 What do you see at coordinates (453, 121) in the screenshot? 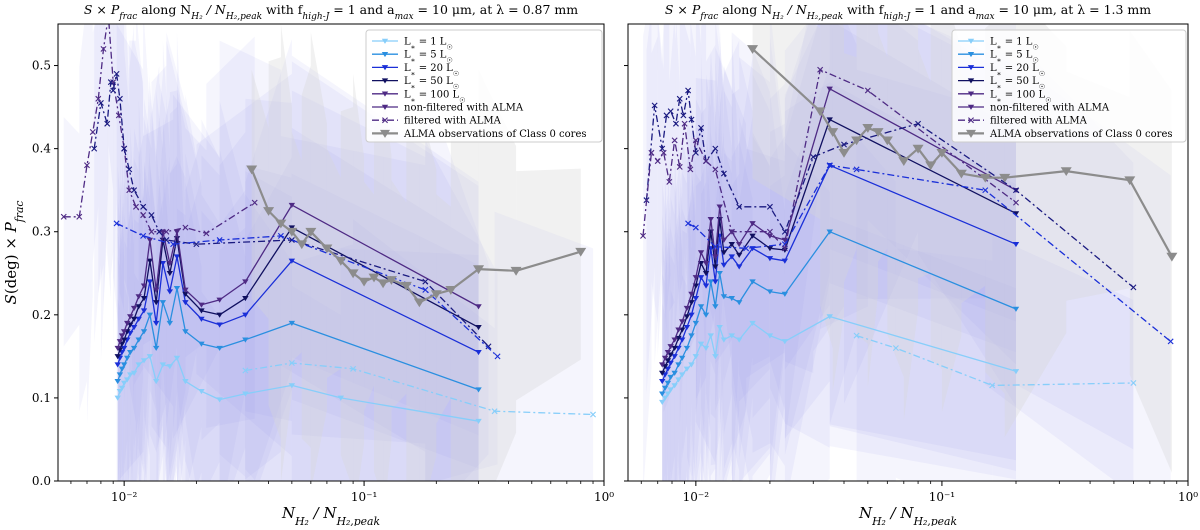
I see `legend-label: filtered with ALMA` at bounding box center [453, 121].